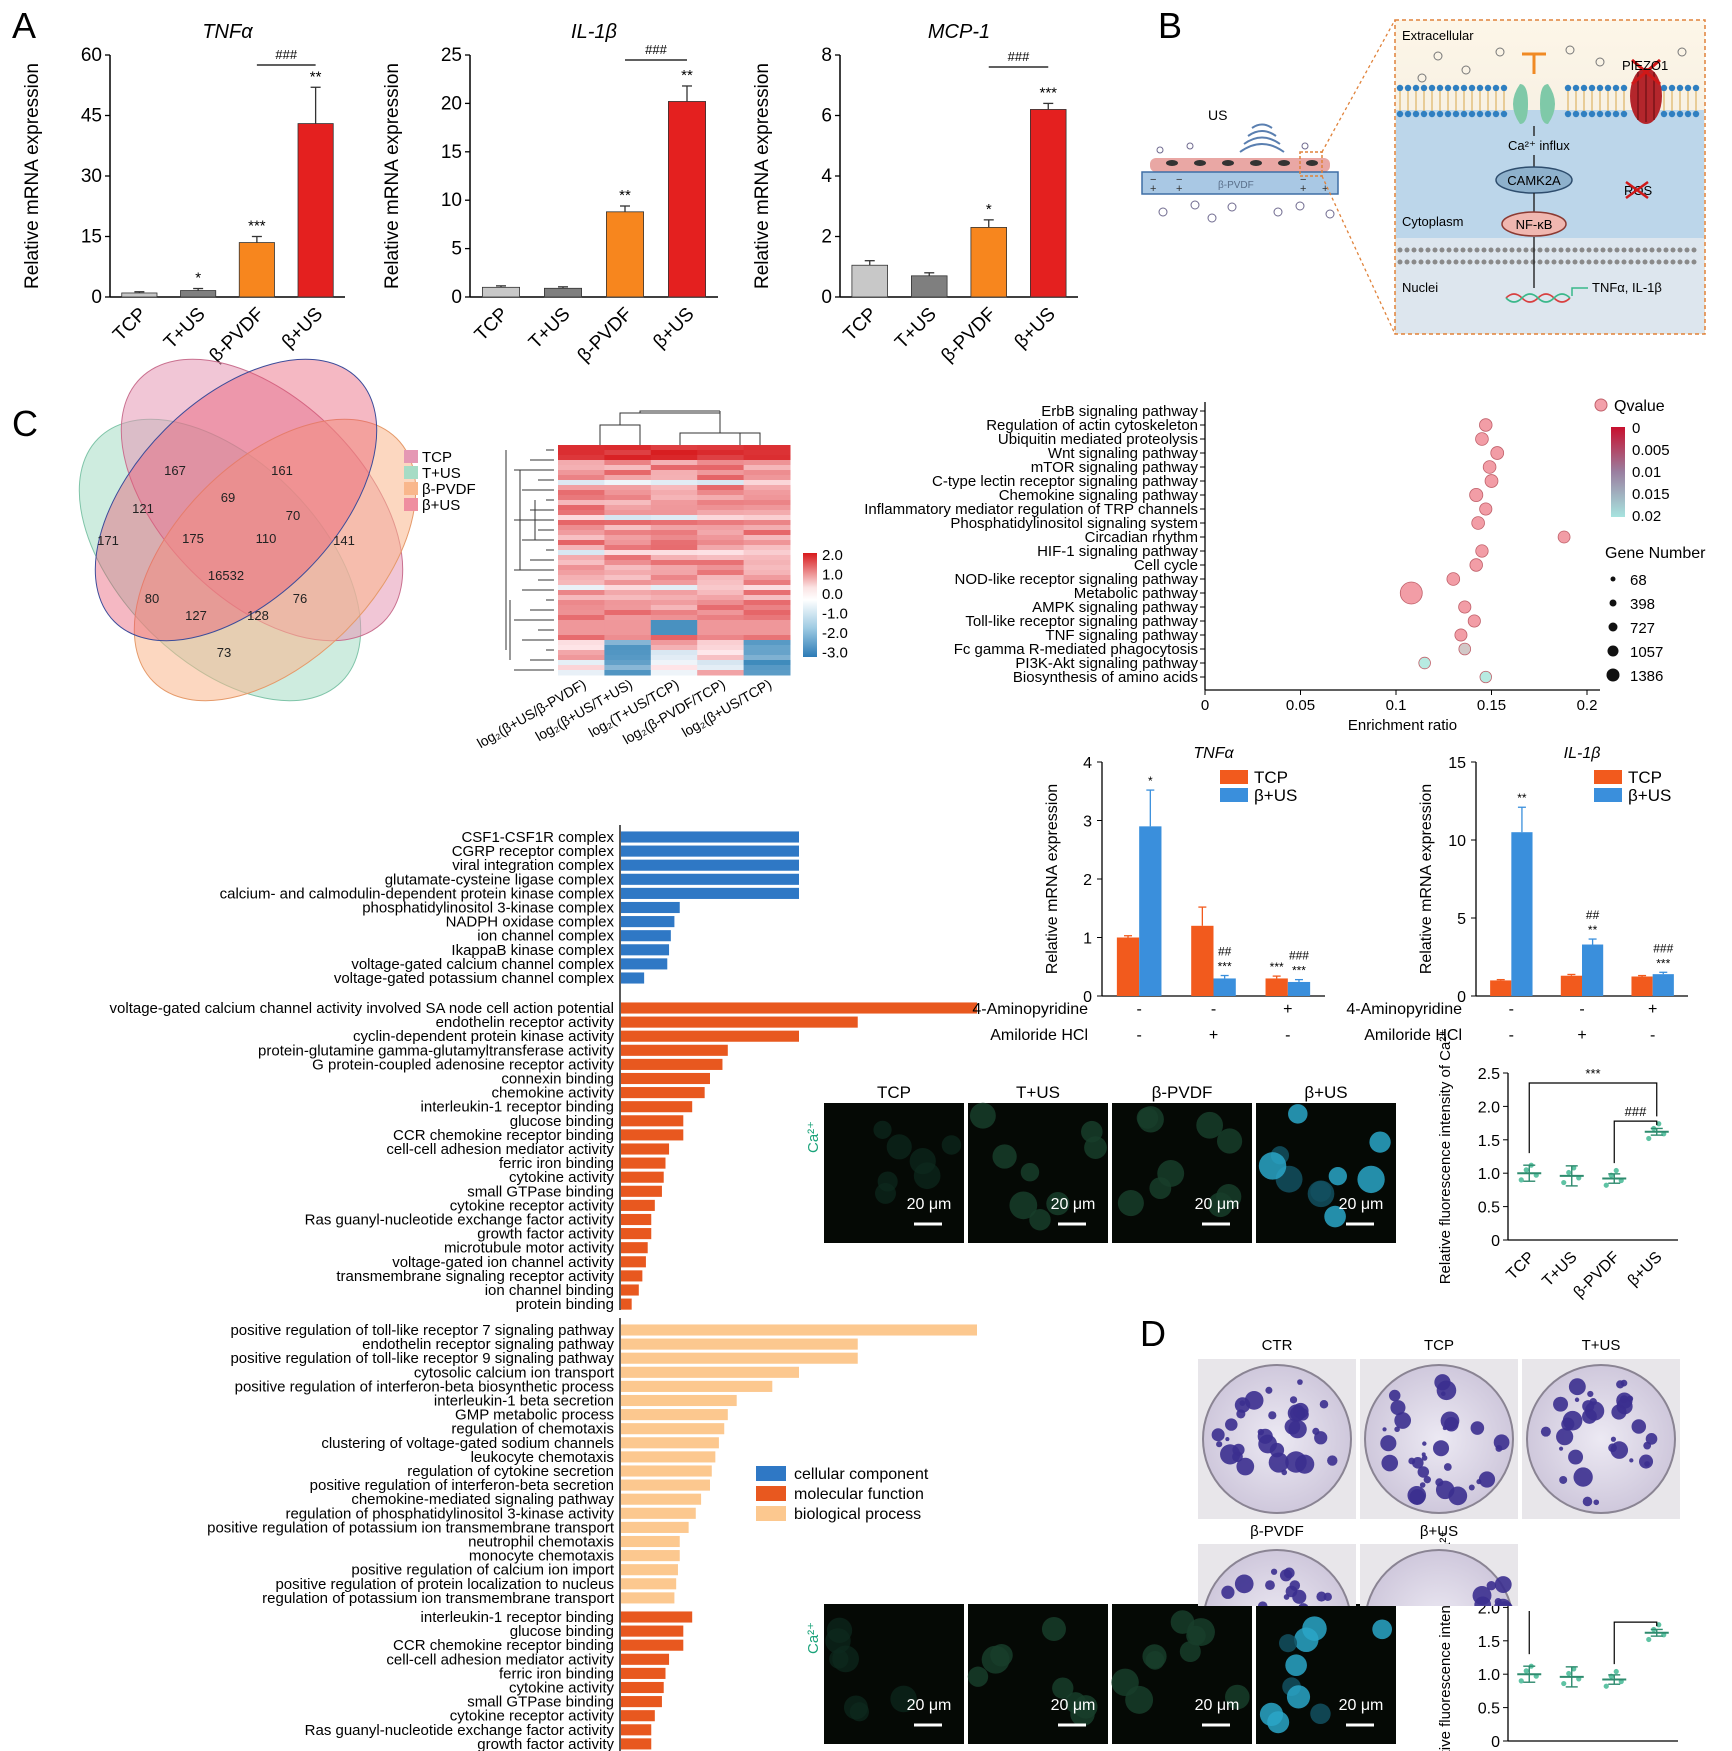 The height and width of the screenshot is (1751, 1732). What do you see at coordinates (550, 329) in the screenshot?
I see `x-tick-label: T+US` at bounding box center [550, 329].